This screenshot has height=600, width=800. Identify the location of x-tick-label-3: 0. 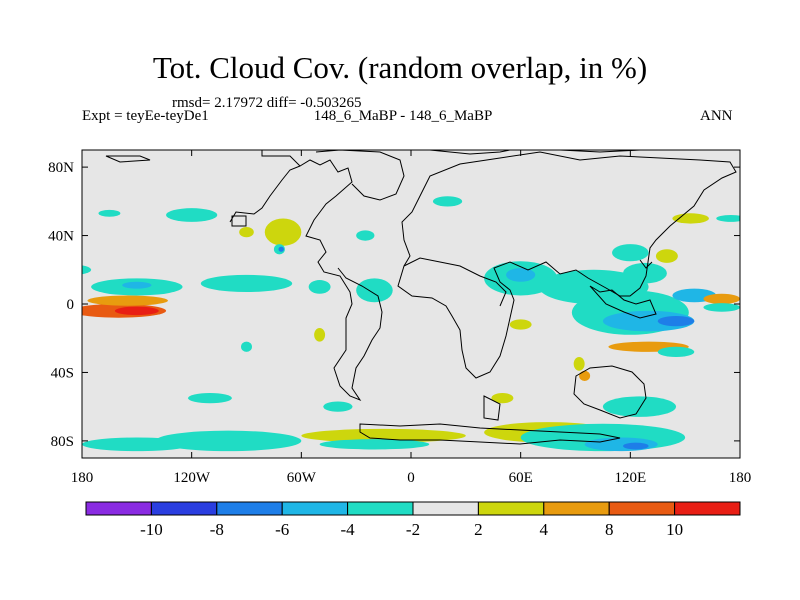
(411, 478).